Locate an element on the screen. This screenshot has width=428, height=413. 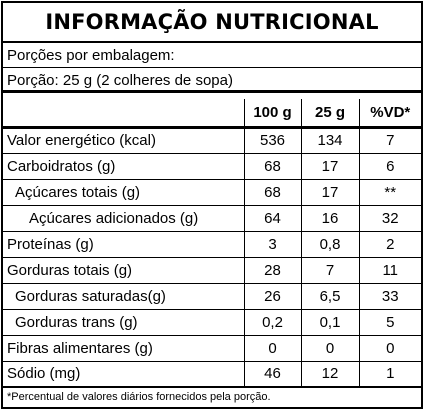
value-per-serving: 0,8 is located at coordinates (329, 244).